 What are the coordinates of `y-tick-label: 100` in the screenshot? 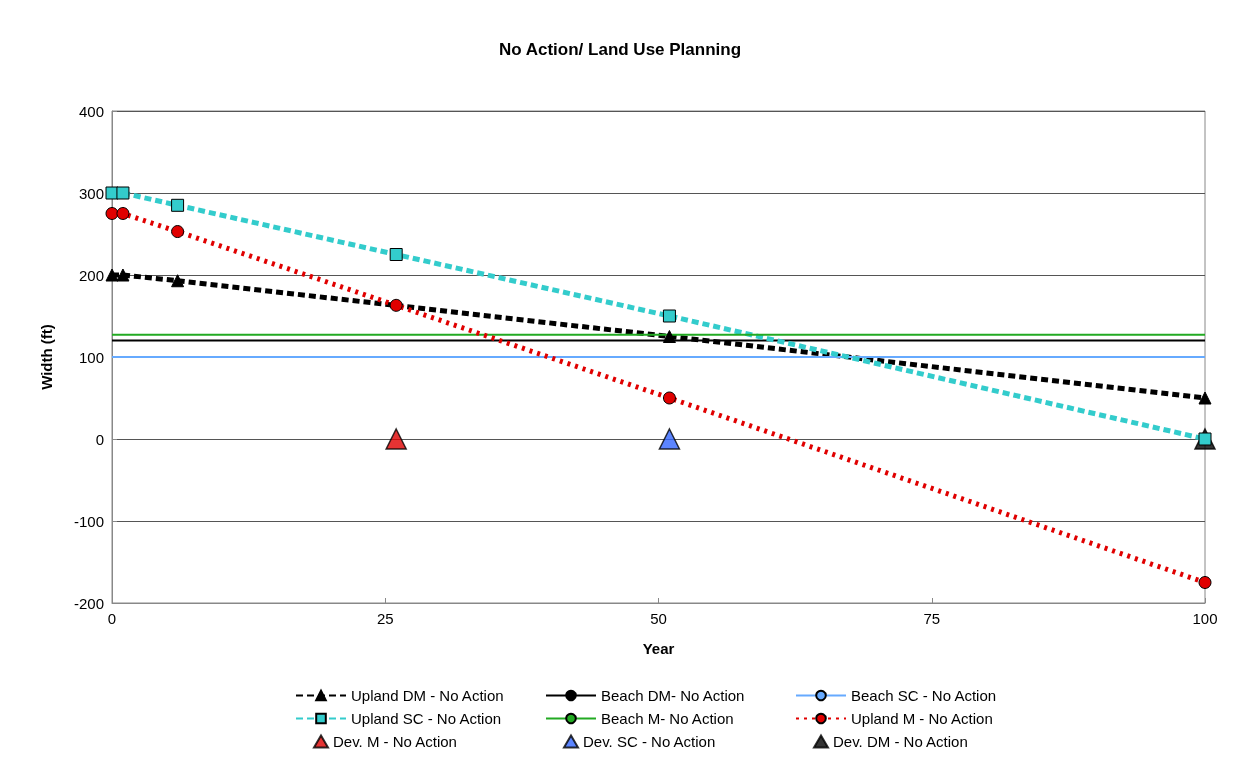 It's located at (91, 357).